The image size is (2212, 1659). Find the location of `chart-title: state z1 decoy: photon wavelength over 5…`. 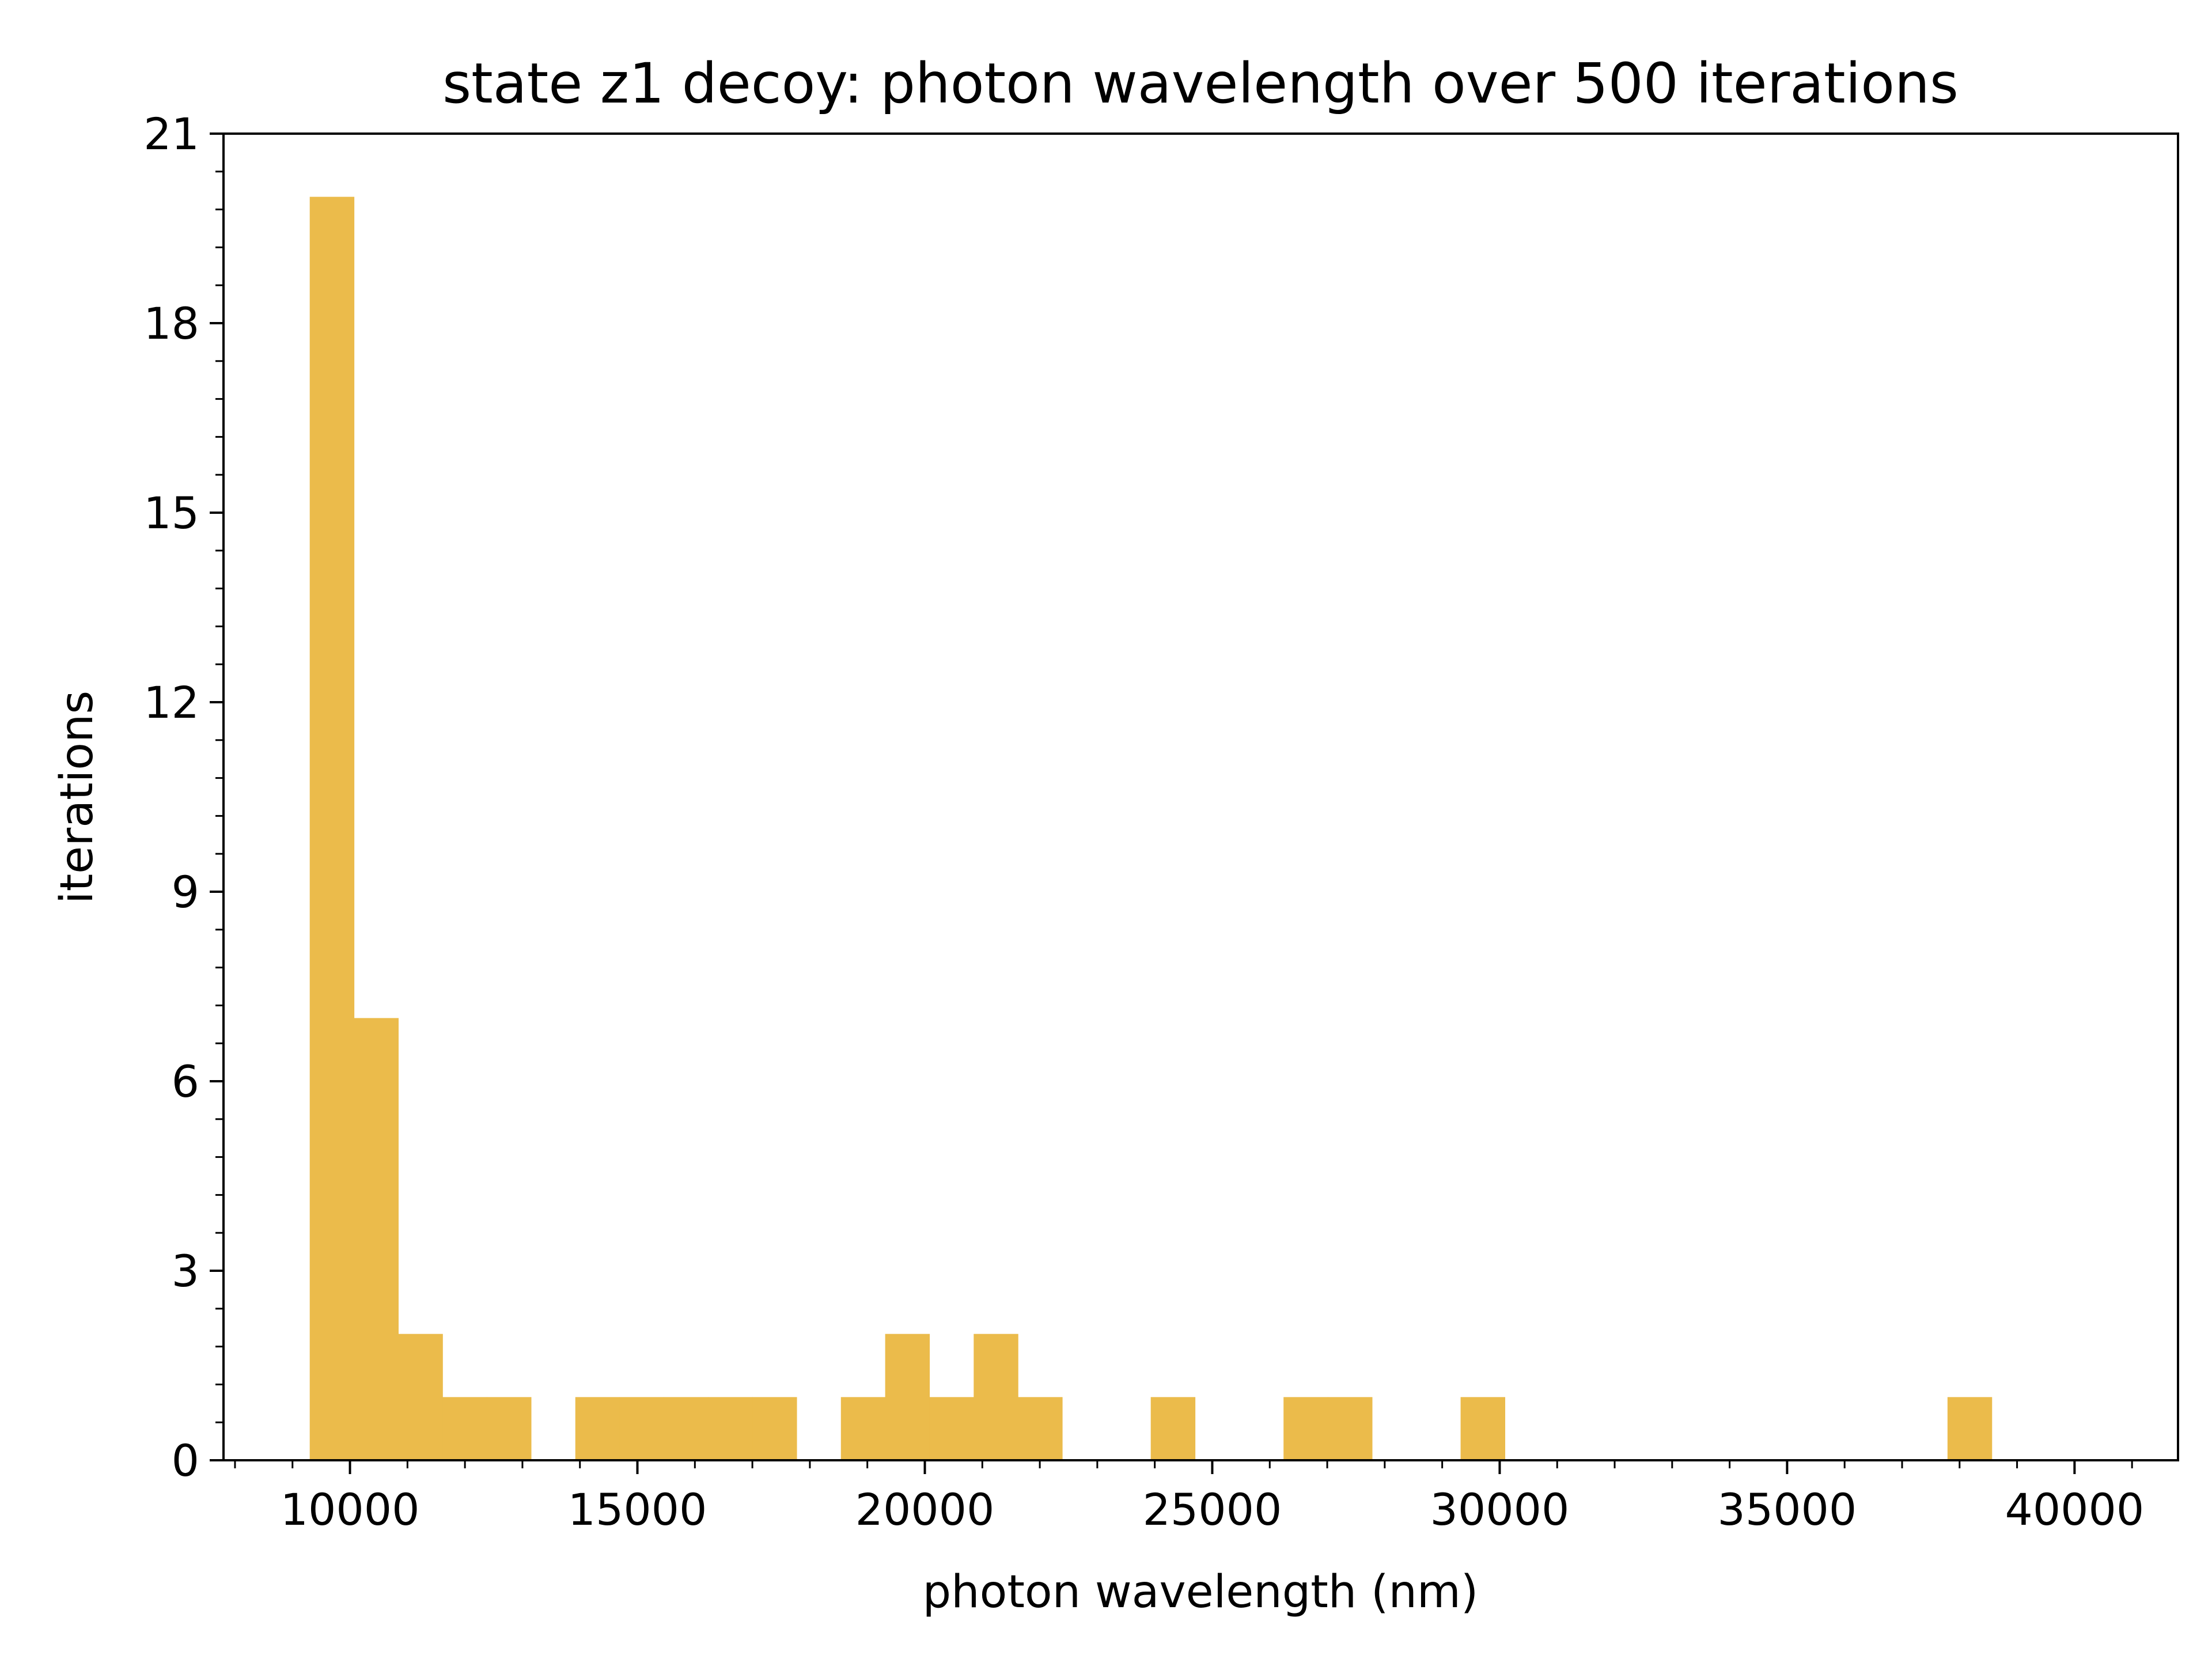

chart-title: state z1 decoy: photon wavelength over 5… is located at coordinates (1200, 83).